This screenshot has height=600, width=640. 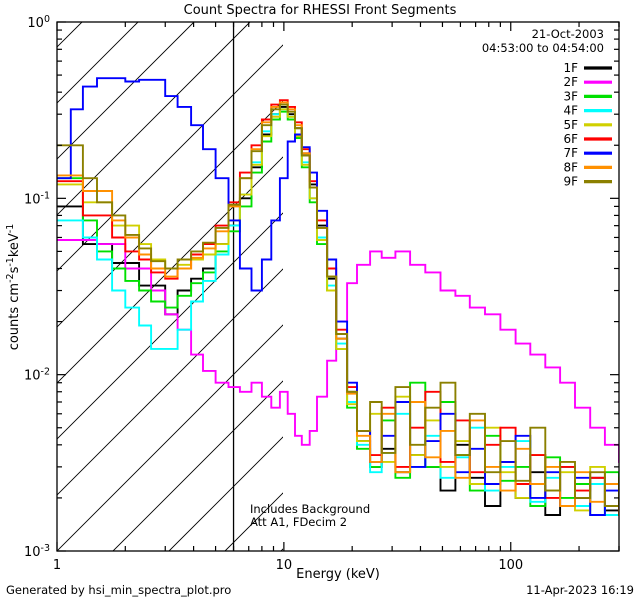 What do you see at coordinates (570, 125) in the screenshot?
I see `legend-label: 5F` at bounding box center [570, 125].